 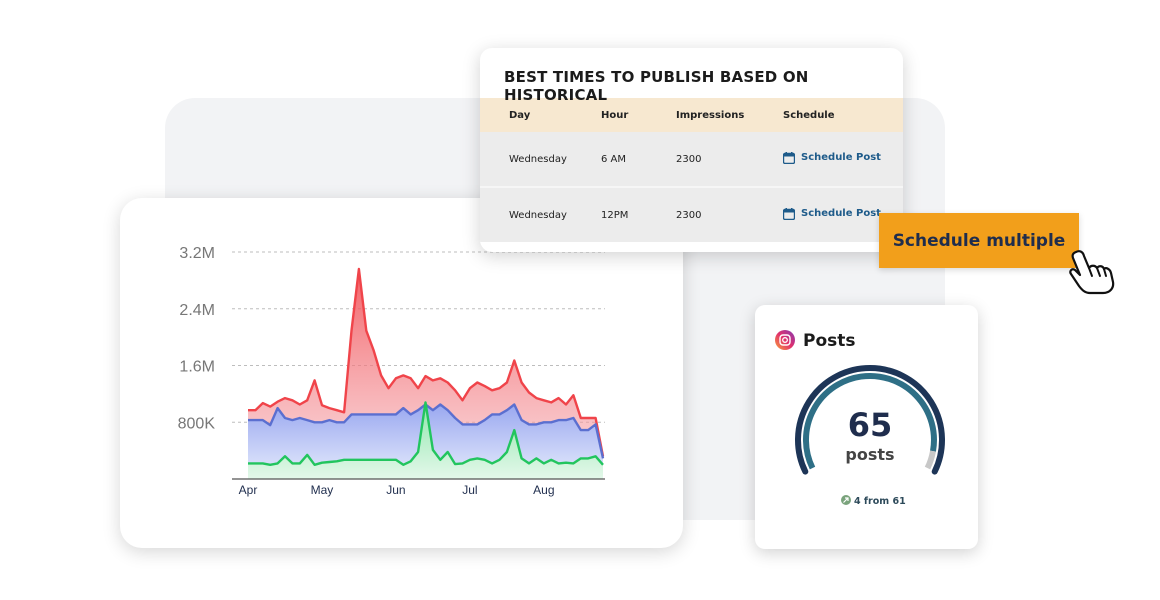 I want to click on column-header: Schedule, so click(x=843, y=115).